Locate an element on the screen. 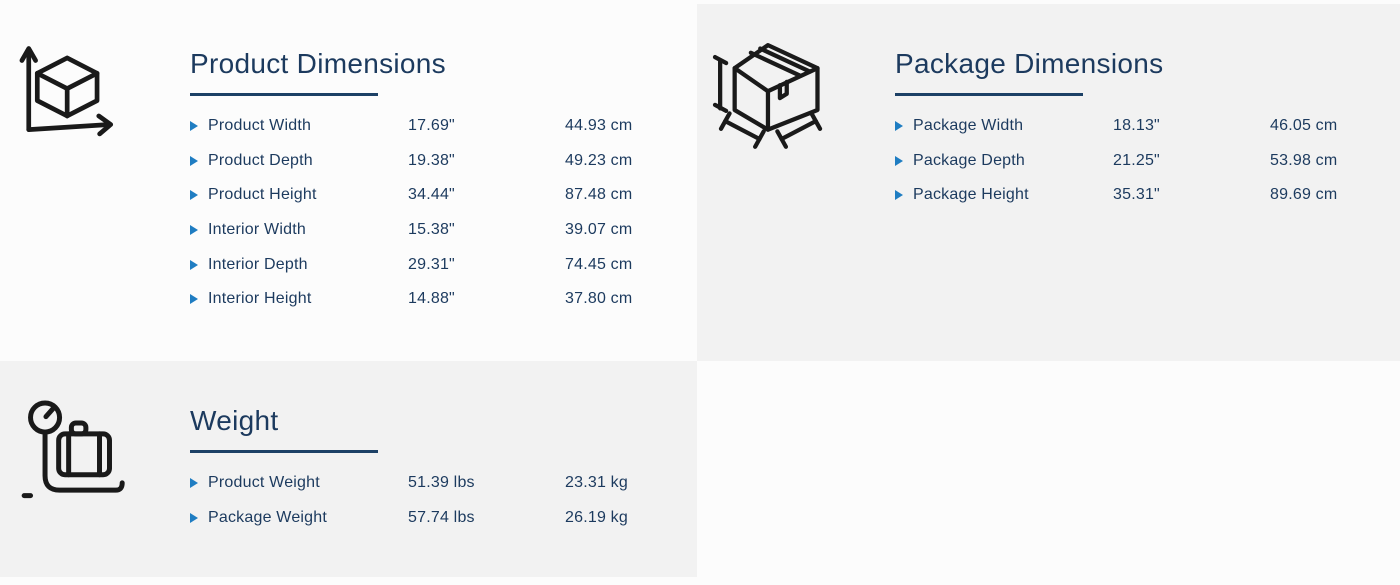 This screenshot has height=585, width=1400. section-title: Weight is located at coordinates (234, 420).